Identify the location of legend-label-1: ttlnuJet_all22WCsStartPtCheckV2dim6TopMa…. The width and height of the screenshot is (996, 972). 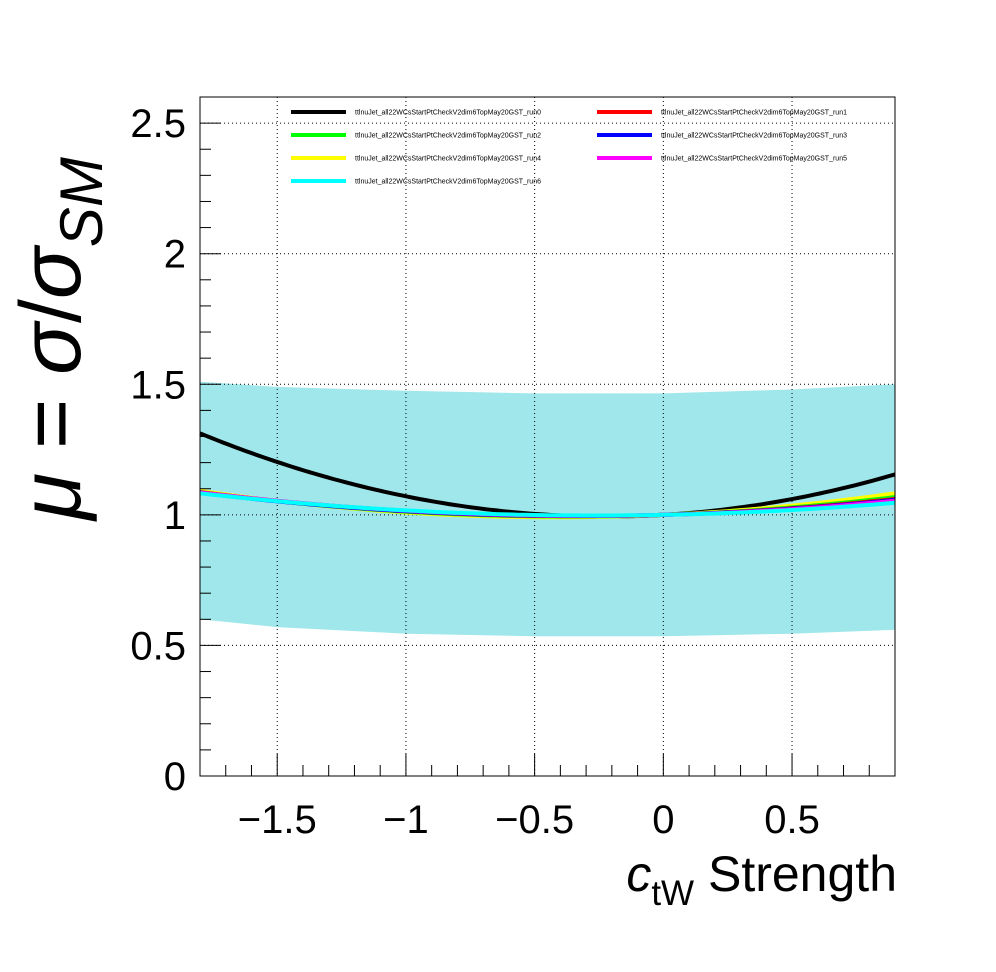
(754, 113).